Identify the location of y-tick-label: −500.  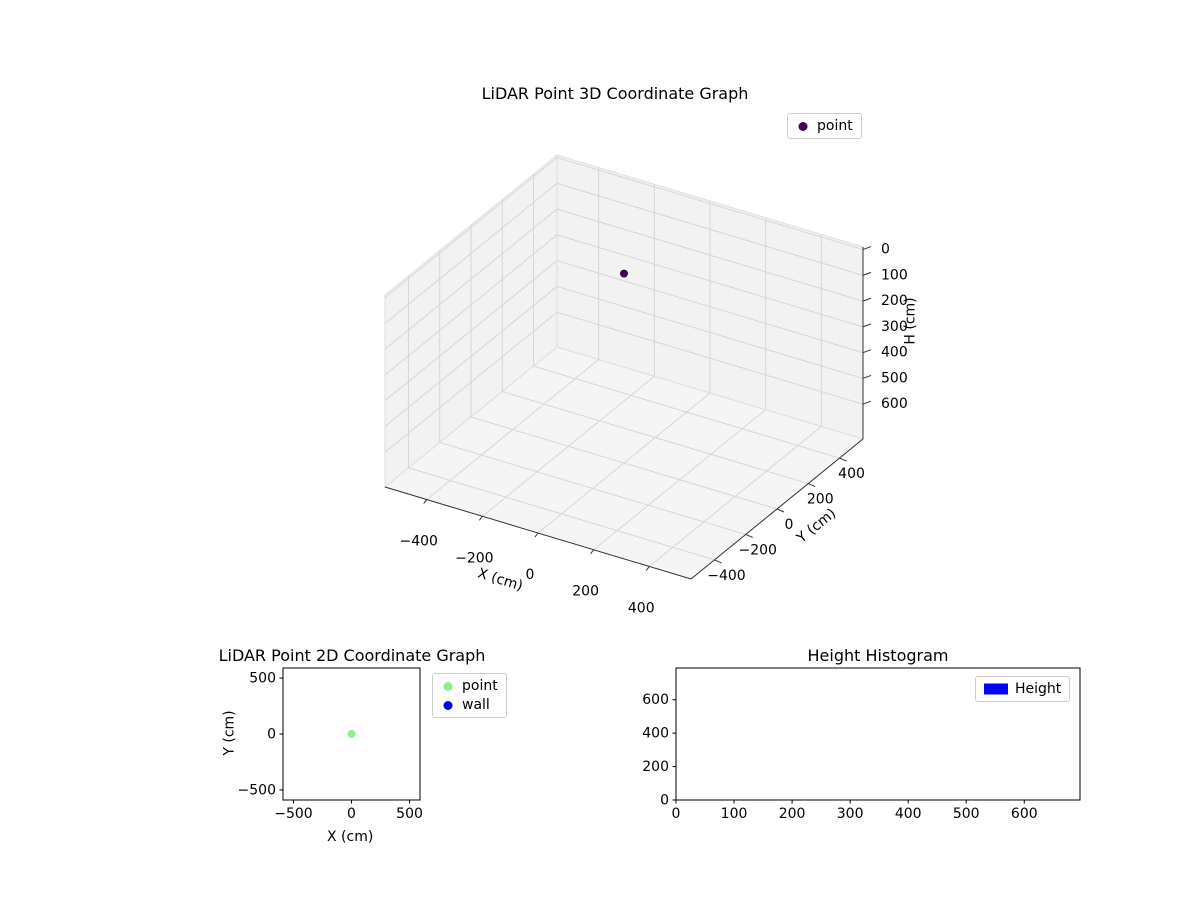
(257, 790).